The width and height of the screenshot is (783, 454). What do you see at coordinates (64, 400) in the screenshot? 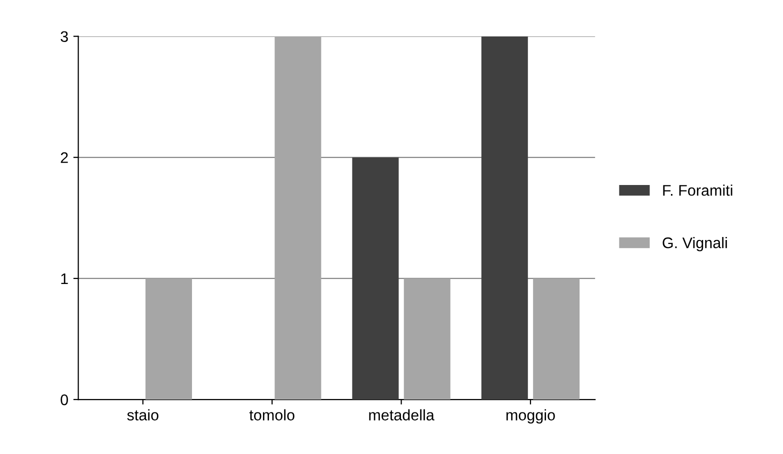
I see `y-tick-label: 0` at bounding box center [64, 400].